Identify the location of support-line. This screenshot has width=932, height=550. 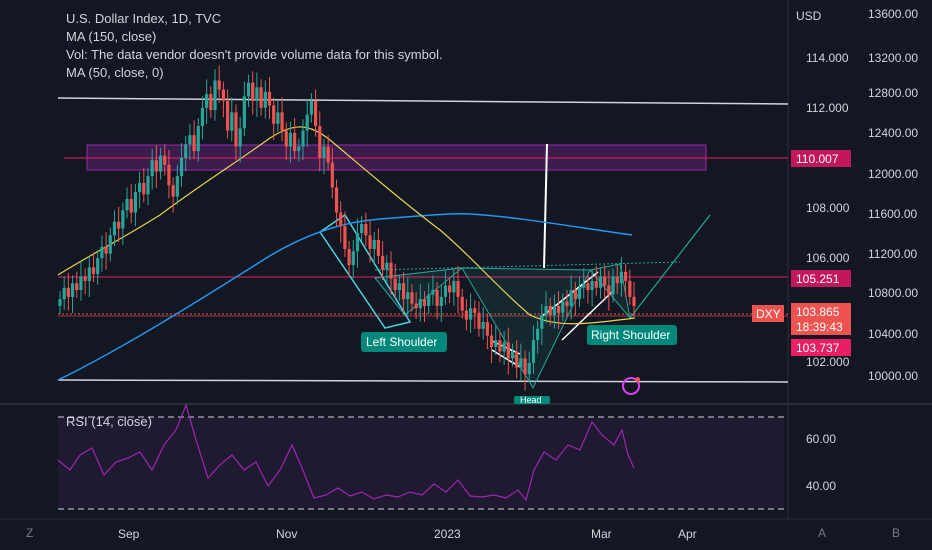
(423, 381).